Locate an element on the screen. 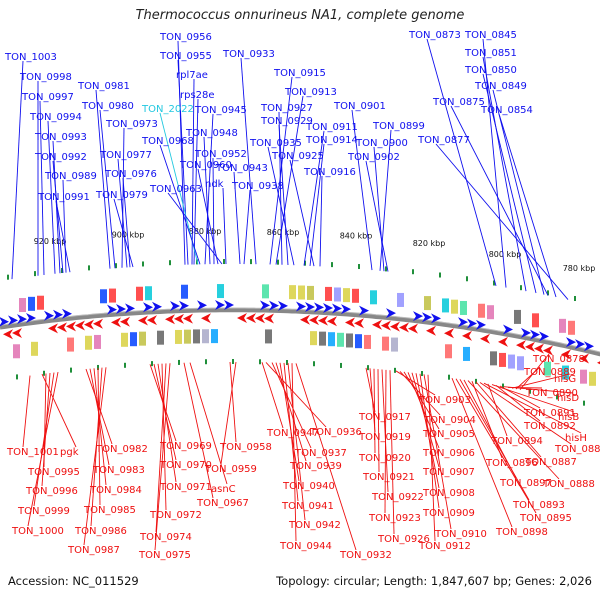 The image size is (600, 600). bottom-gene-label: TON_0987 is located at coordinates (93, 550).